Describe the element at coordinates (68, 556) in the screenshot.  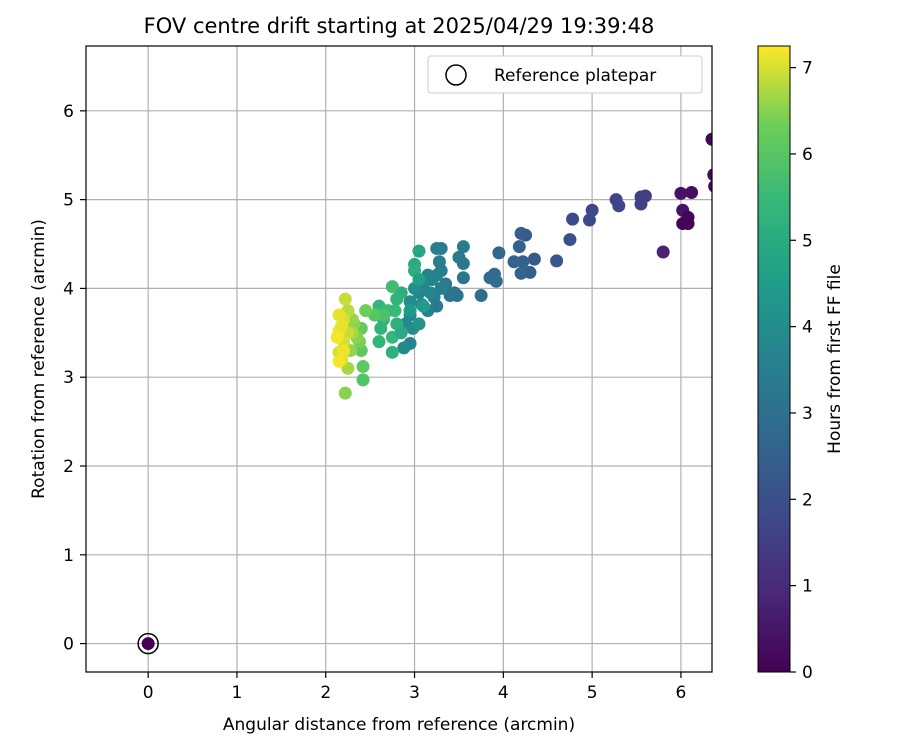
I see `y-tick-label: 1` at that location.